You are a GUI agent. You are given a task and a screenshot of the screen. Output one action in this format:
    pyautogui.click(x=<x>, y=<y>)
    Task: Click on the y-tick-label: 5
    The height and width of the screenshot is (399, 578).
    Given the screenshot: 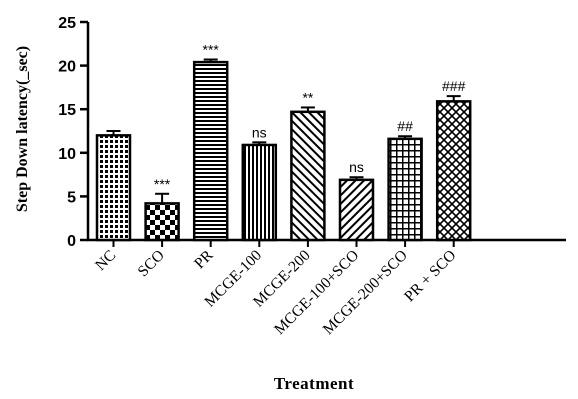 What is the action you would take?
    pyautogui.click(x=71, y=197)
    